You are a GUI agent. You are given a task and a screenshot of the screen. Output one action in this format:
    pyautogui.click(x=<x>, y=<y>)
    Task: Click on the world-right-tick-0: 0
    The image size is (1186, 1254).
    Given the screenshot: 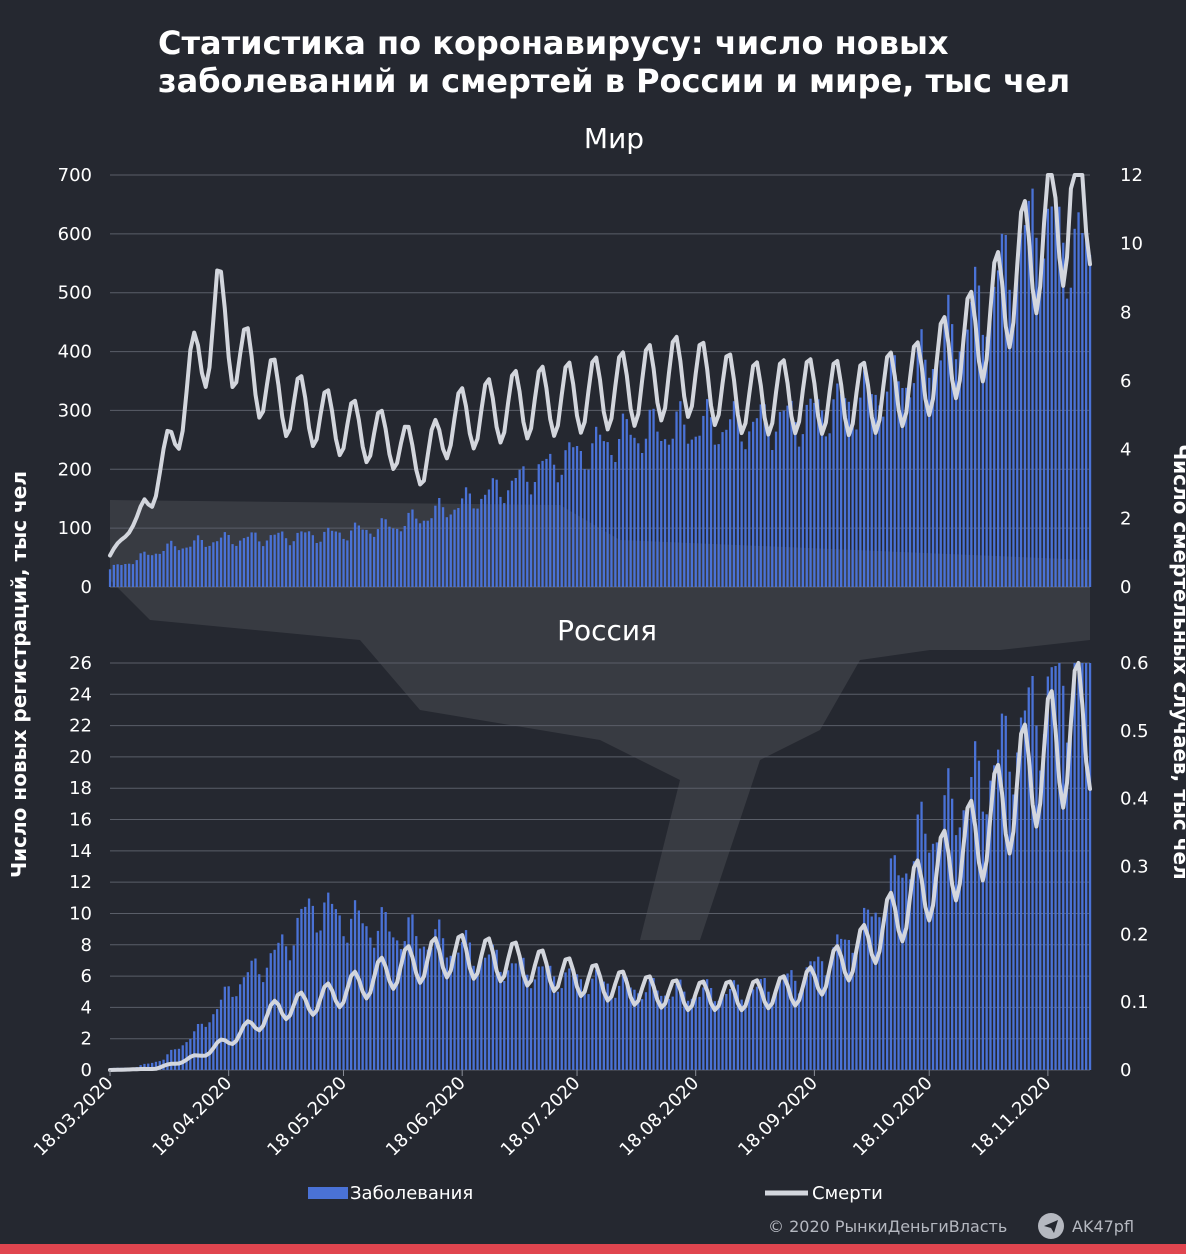 What is the action you would take?
    pyautogui.click(x=1125, y=587)
    